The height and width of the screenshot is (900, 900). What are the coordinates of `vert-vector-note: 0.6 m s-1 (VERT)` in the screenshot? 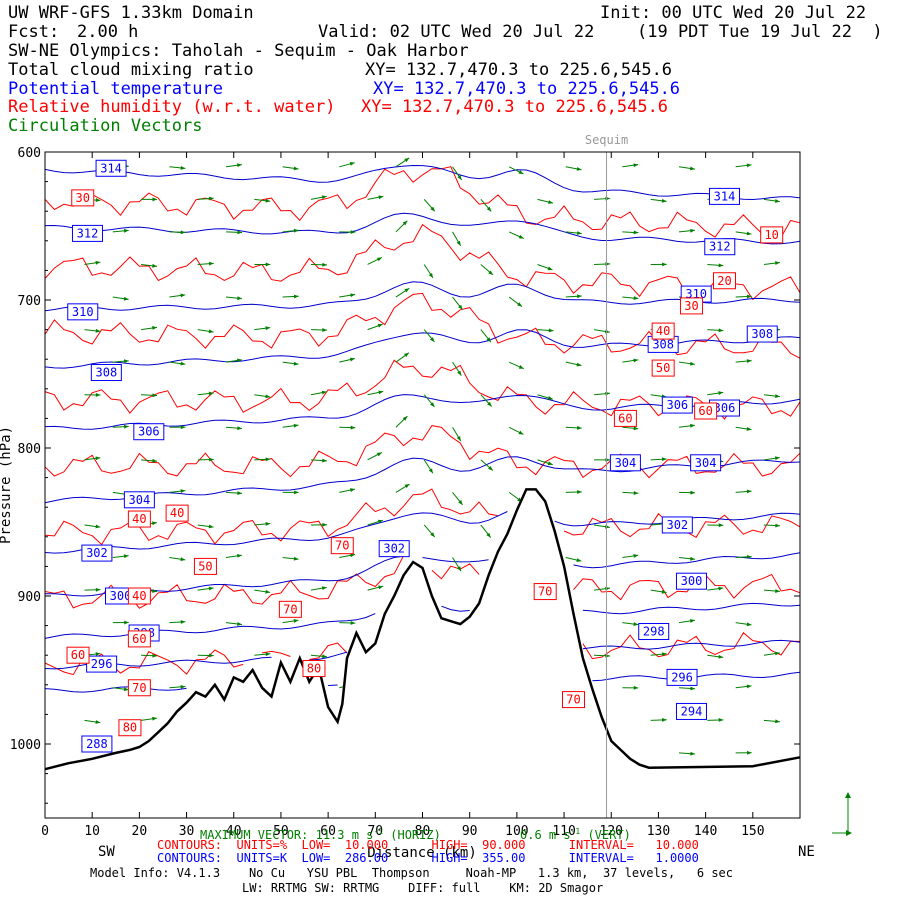 It's located at (575, 834).